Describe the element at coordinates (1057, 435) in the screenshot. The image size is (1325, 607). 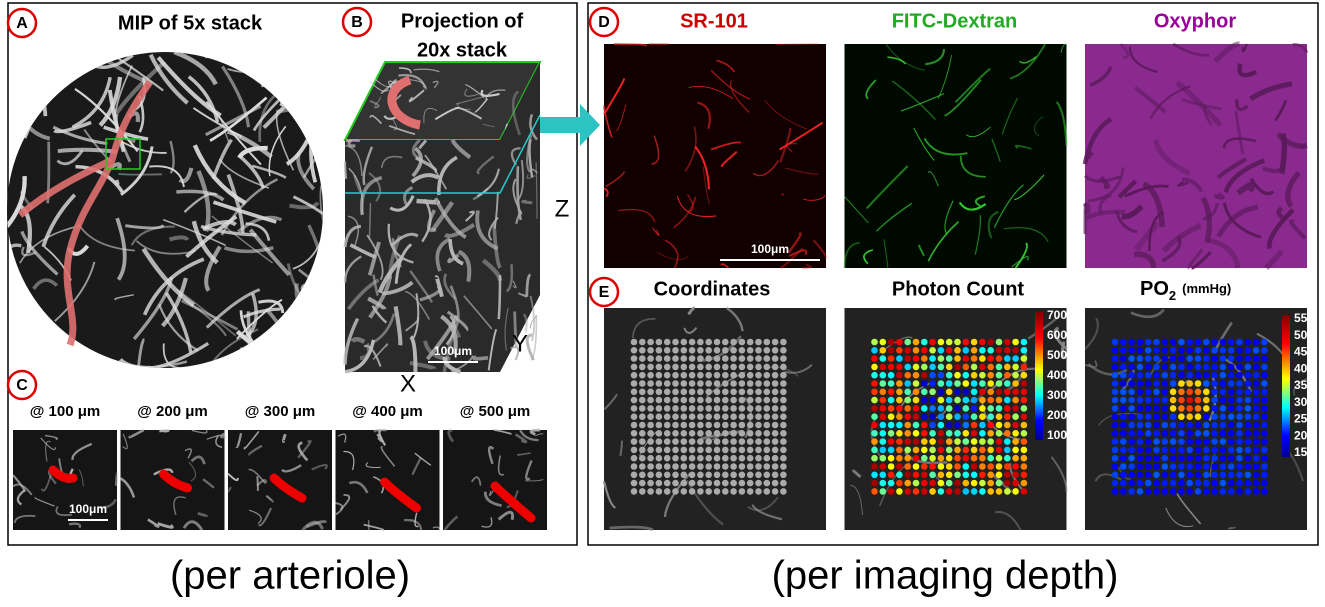
I see `colorbar-label: 100` at that location.